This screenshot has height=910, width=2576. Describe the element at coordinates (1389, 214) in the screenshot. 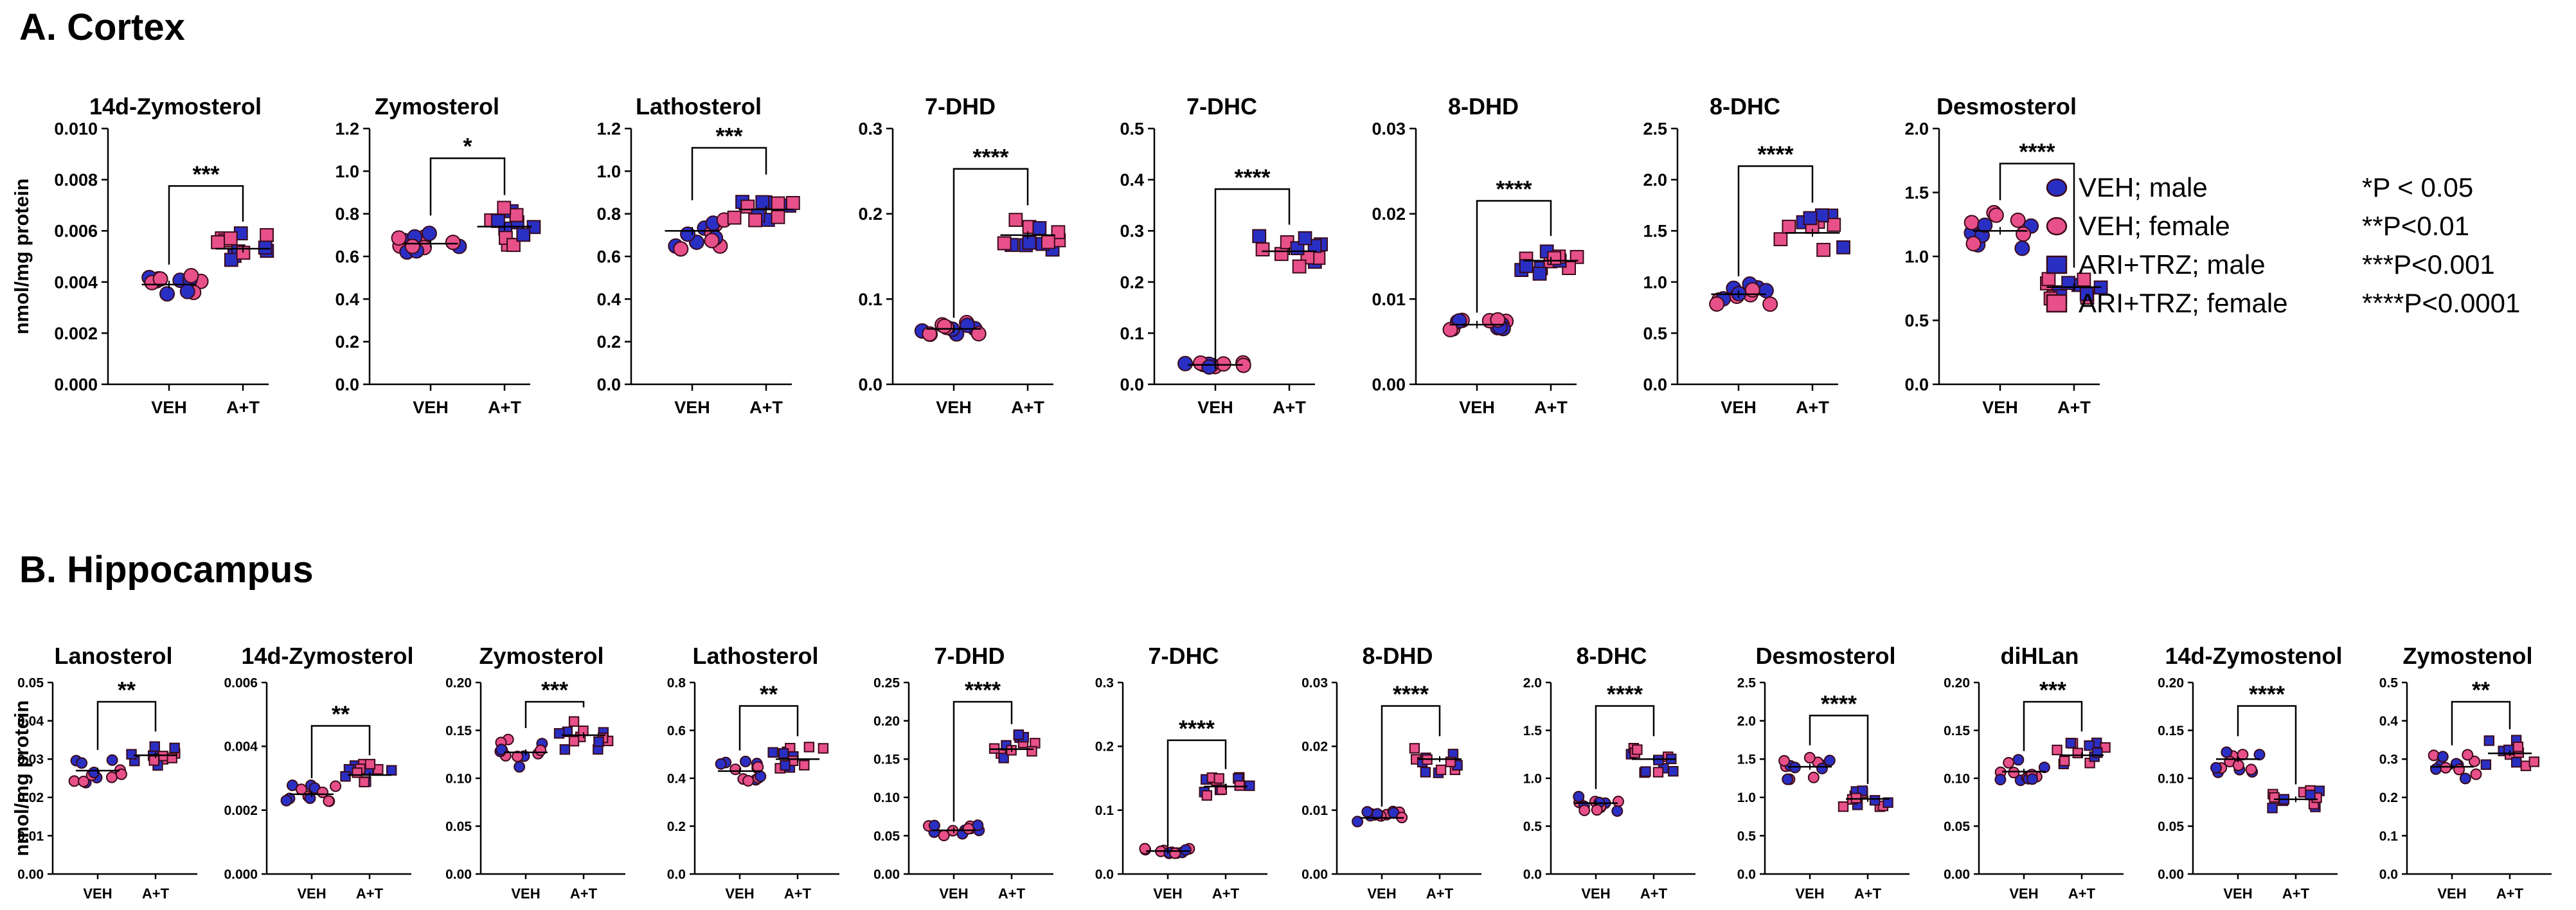

I see `y-tick-label: 0.02` at that location.